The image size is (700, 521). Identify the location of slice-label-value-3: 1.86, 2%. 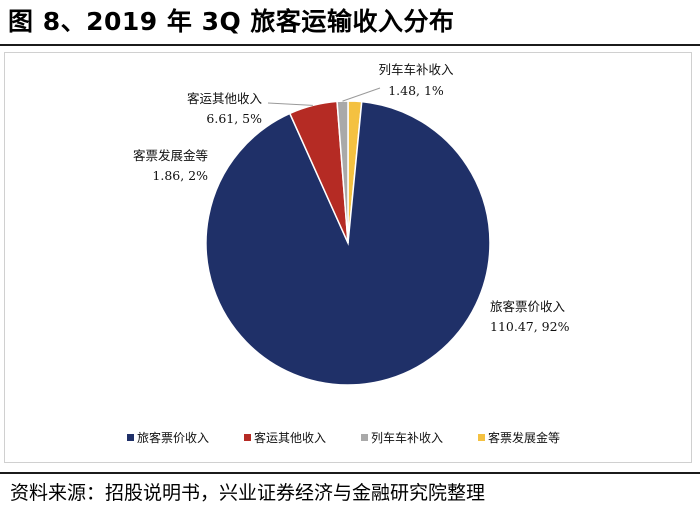
(180, 175).